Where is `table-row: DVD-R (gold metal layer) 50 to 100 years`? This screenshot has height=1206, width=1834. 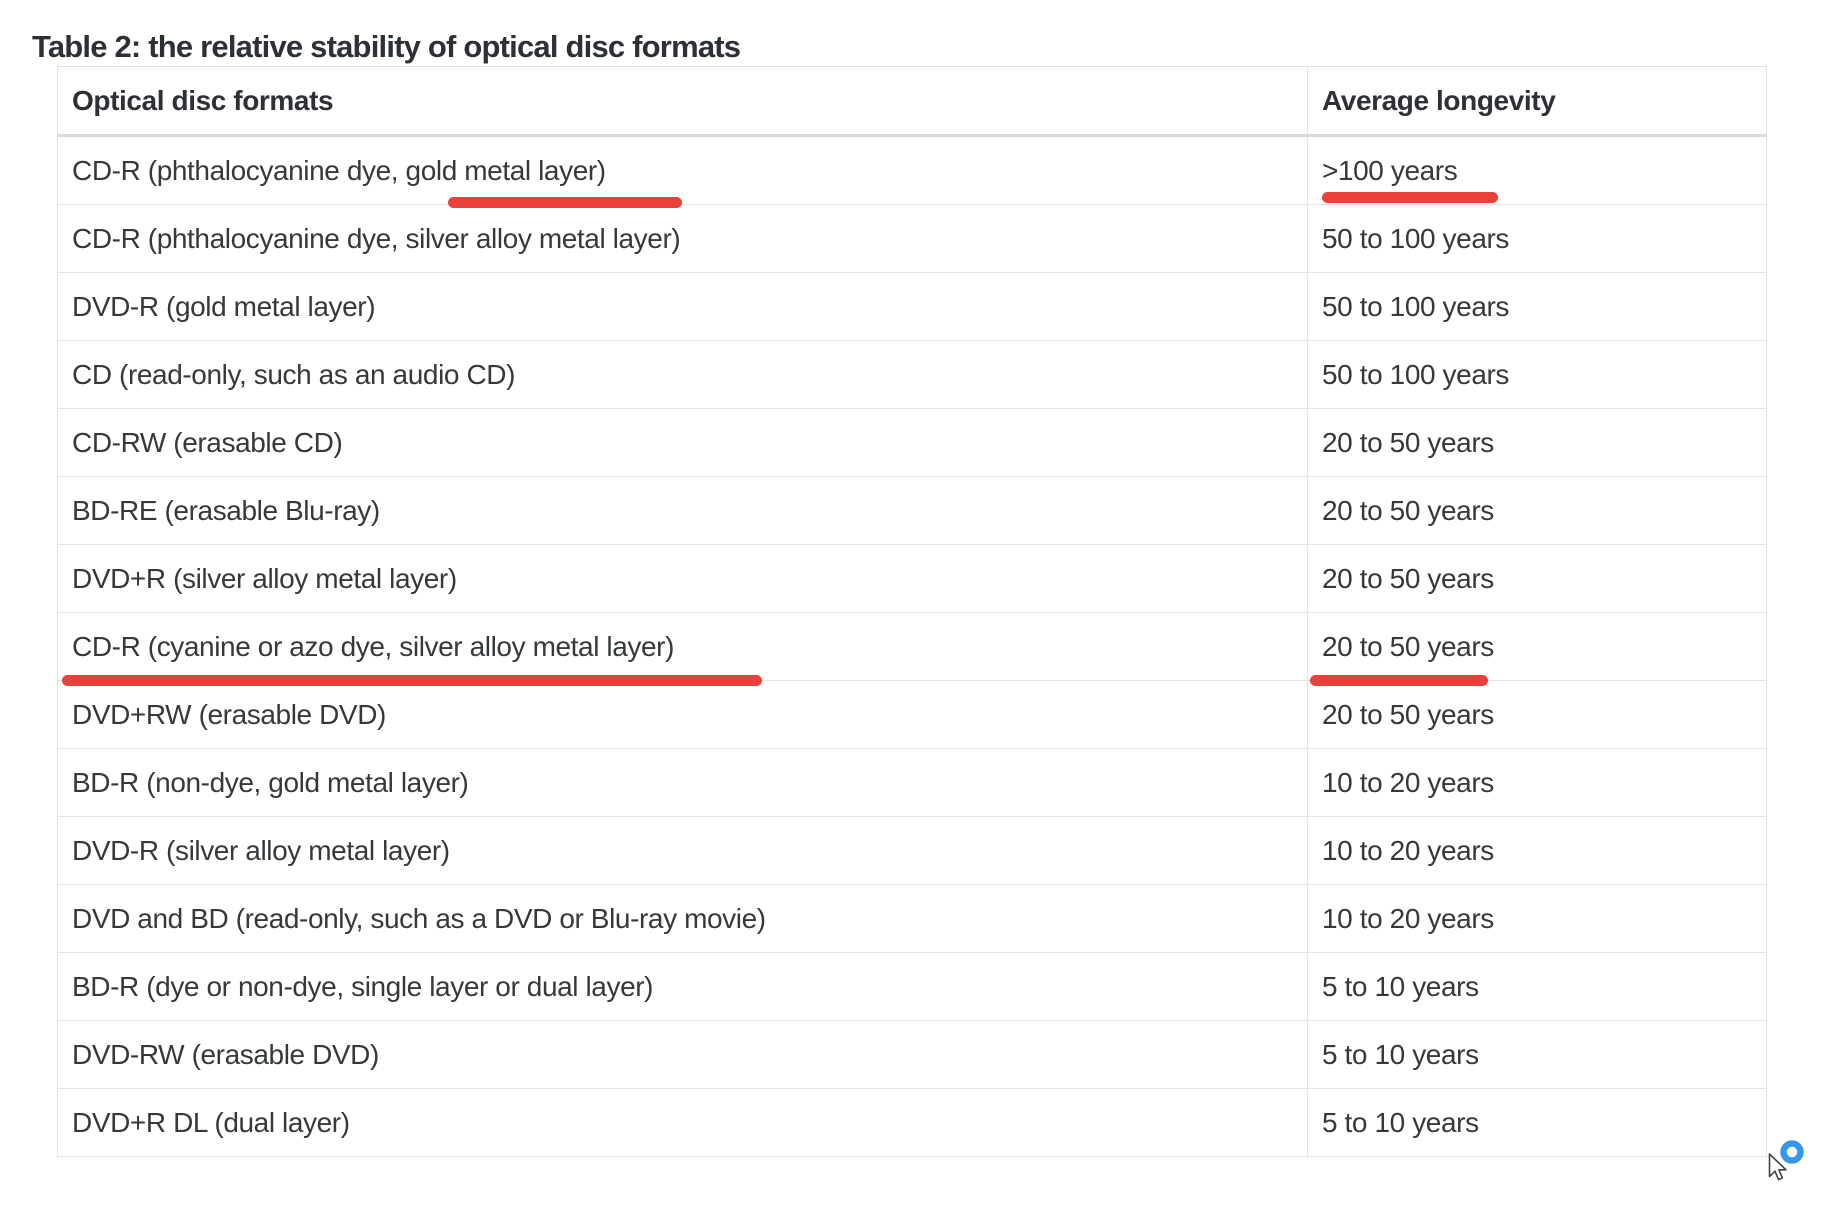 table-row: DVD-R (gold metal layer) 50 to 100 years is located at coordinates (912, 306).